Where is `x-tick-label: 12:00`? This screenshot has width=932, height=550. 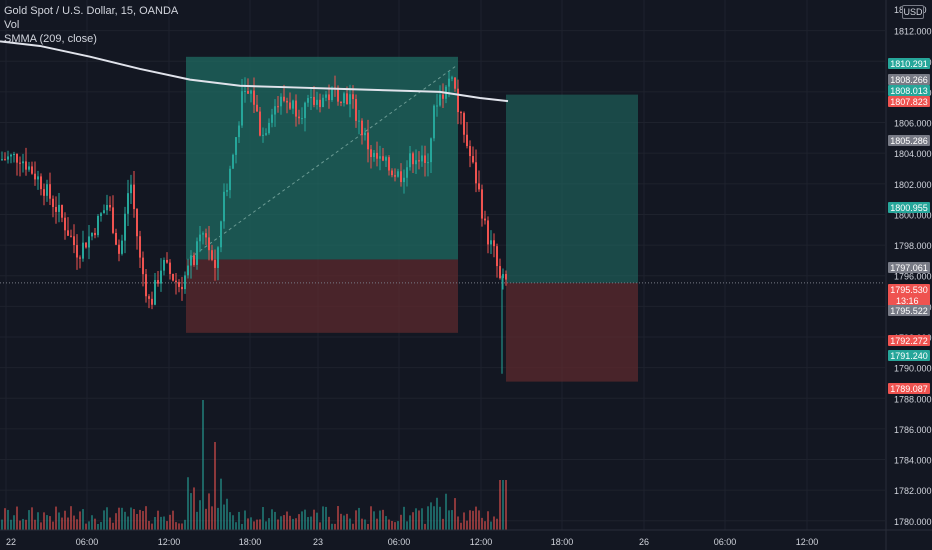 x-tick-label: 12:00 is located at coordinates (169, 542).